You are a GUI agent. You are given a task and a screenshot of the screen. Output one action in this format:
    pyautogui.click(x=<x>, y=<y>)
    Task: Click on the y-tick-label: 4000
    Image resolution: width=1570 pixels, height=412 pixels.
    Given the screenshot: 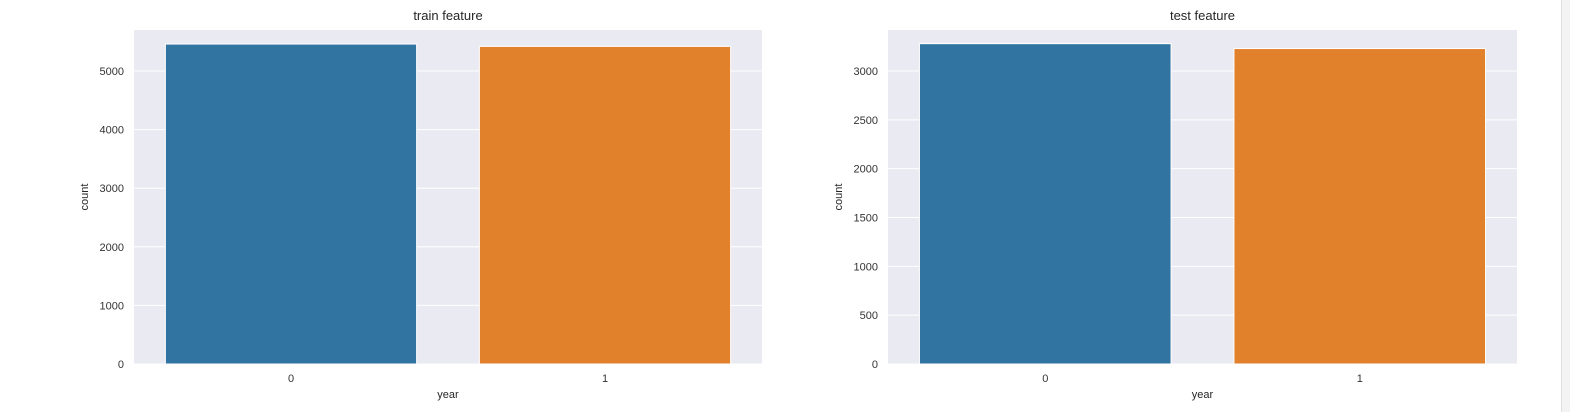 What is the action you would take?
    pyautogui.click(x=112, y=131)
    